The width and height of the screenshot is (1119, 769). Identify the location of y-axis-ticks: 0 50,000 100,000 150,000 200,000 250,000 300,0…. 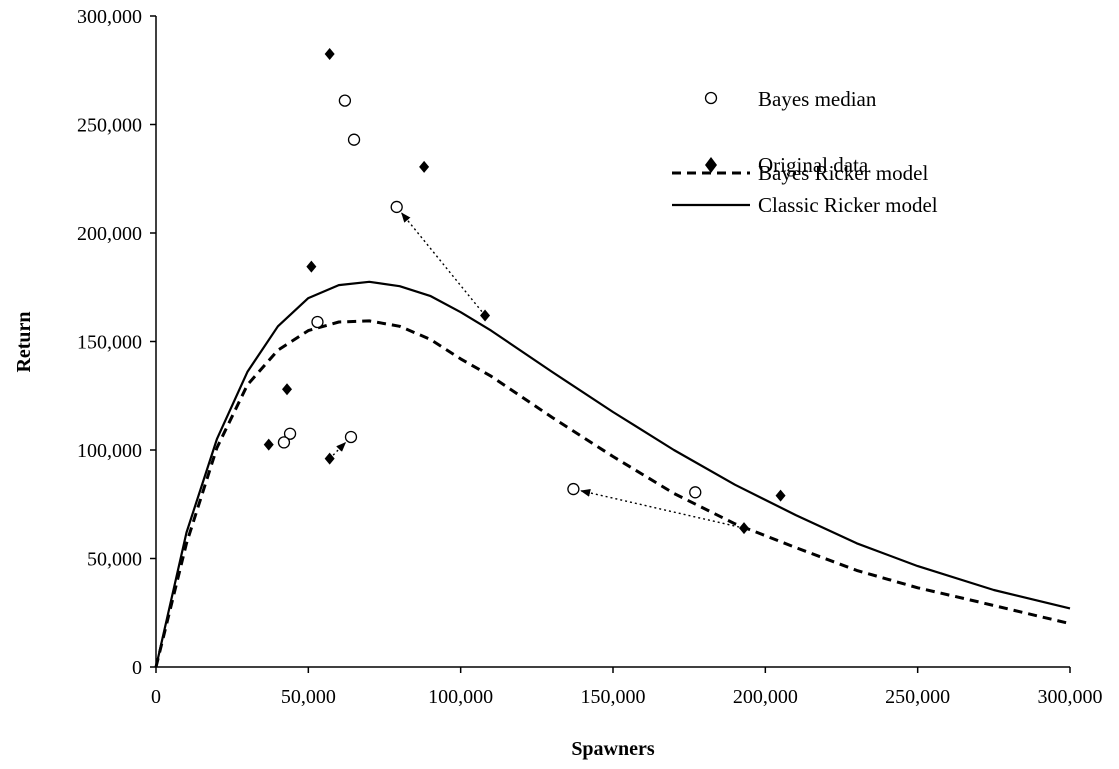
(116, 342).